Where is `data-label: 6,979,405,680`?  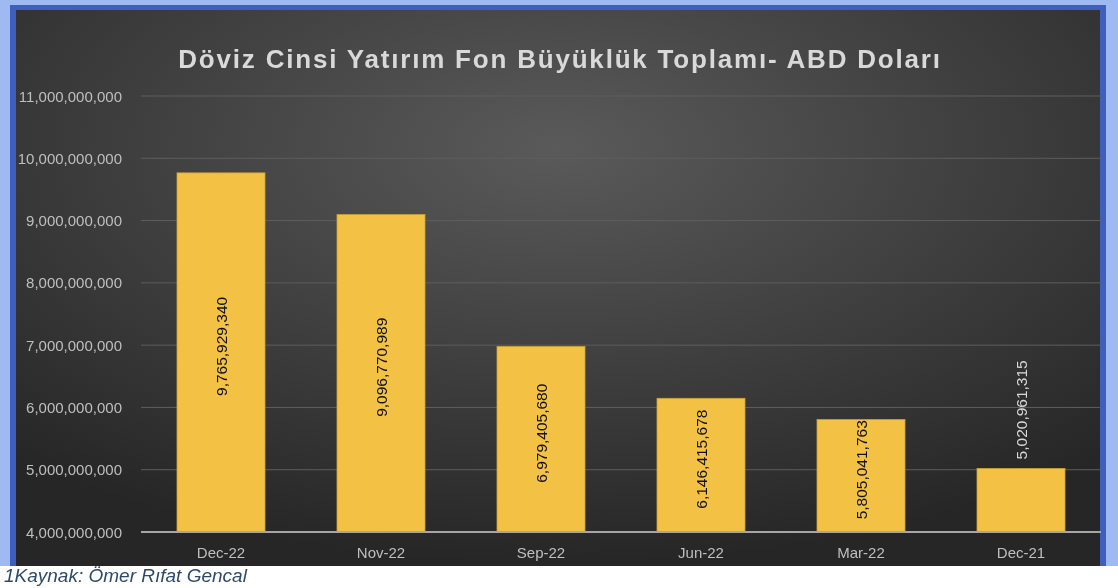
data-label: 6,979,405,680 is located at coordinates (541, 433).